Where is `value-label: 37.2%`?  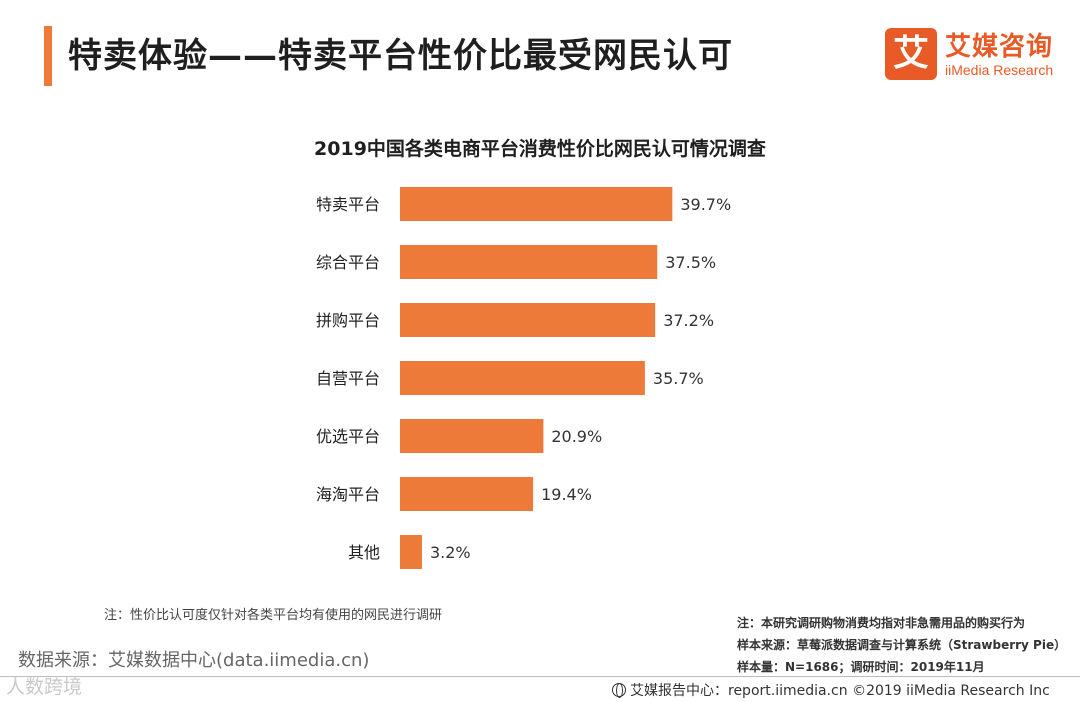
value-label: 37.2% is located at coordinates (688, 320).